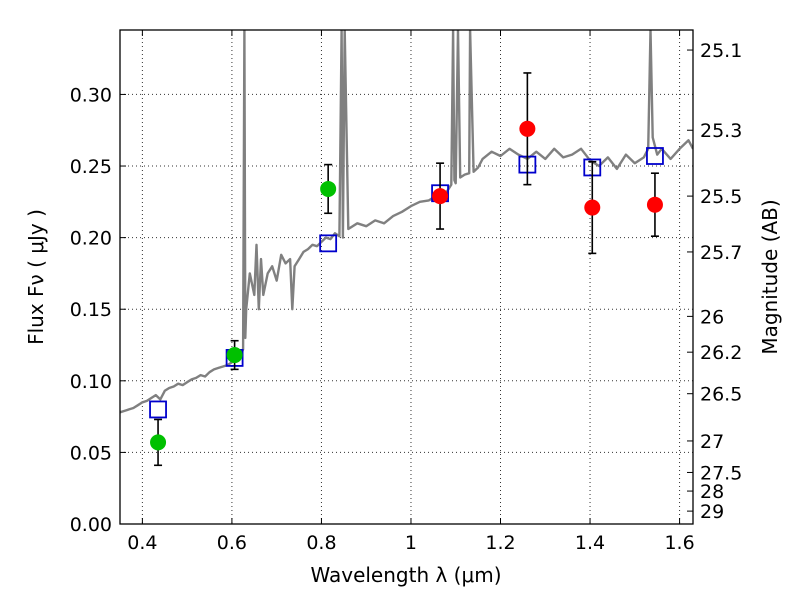  What do you see at coordinates (500, 543) in the screenshot?
I see `x-tick-label: 1.2` at bounding box center [500, 543].